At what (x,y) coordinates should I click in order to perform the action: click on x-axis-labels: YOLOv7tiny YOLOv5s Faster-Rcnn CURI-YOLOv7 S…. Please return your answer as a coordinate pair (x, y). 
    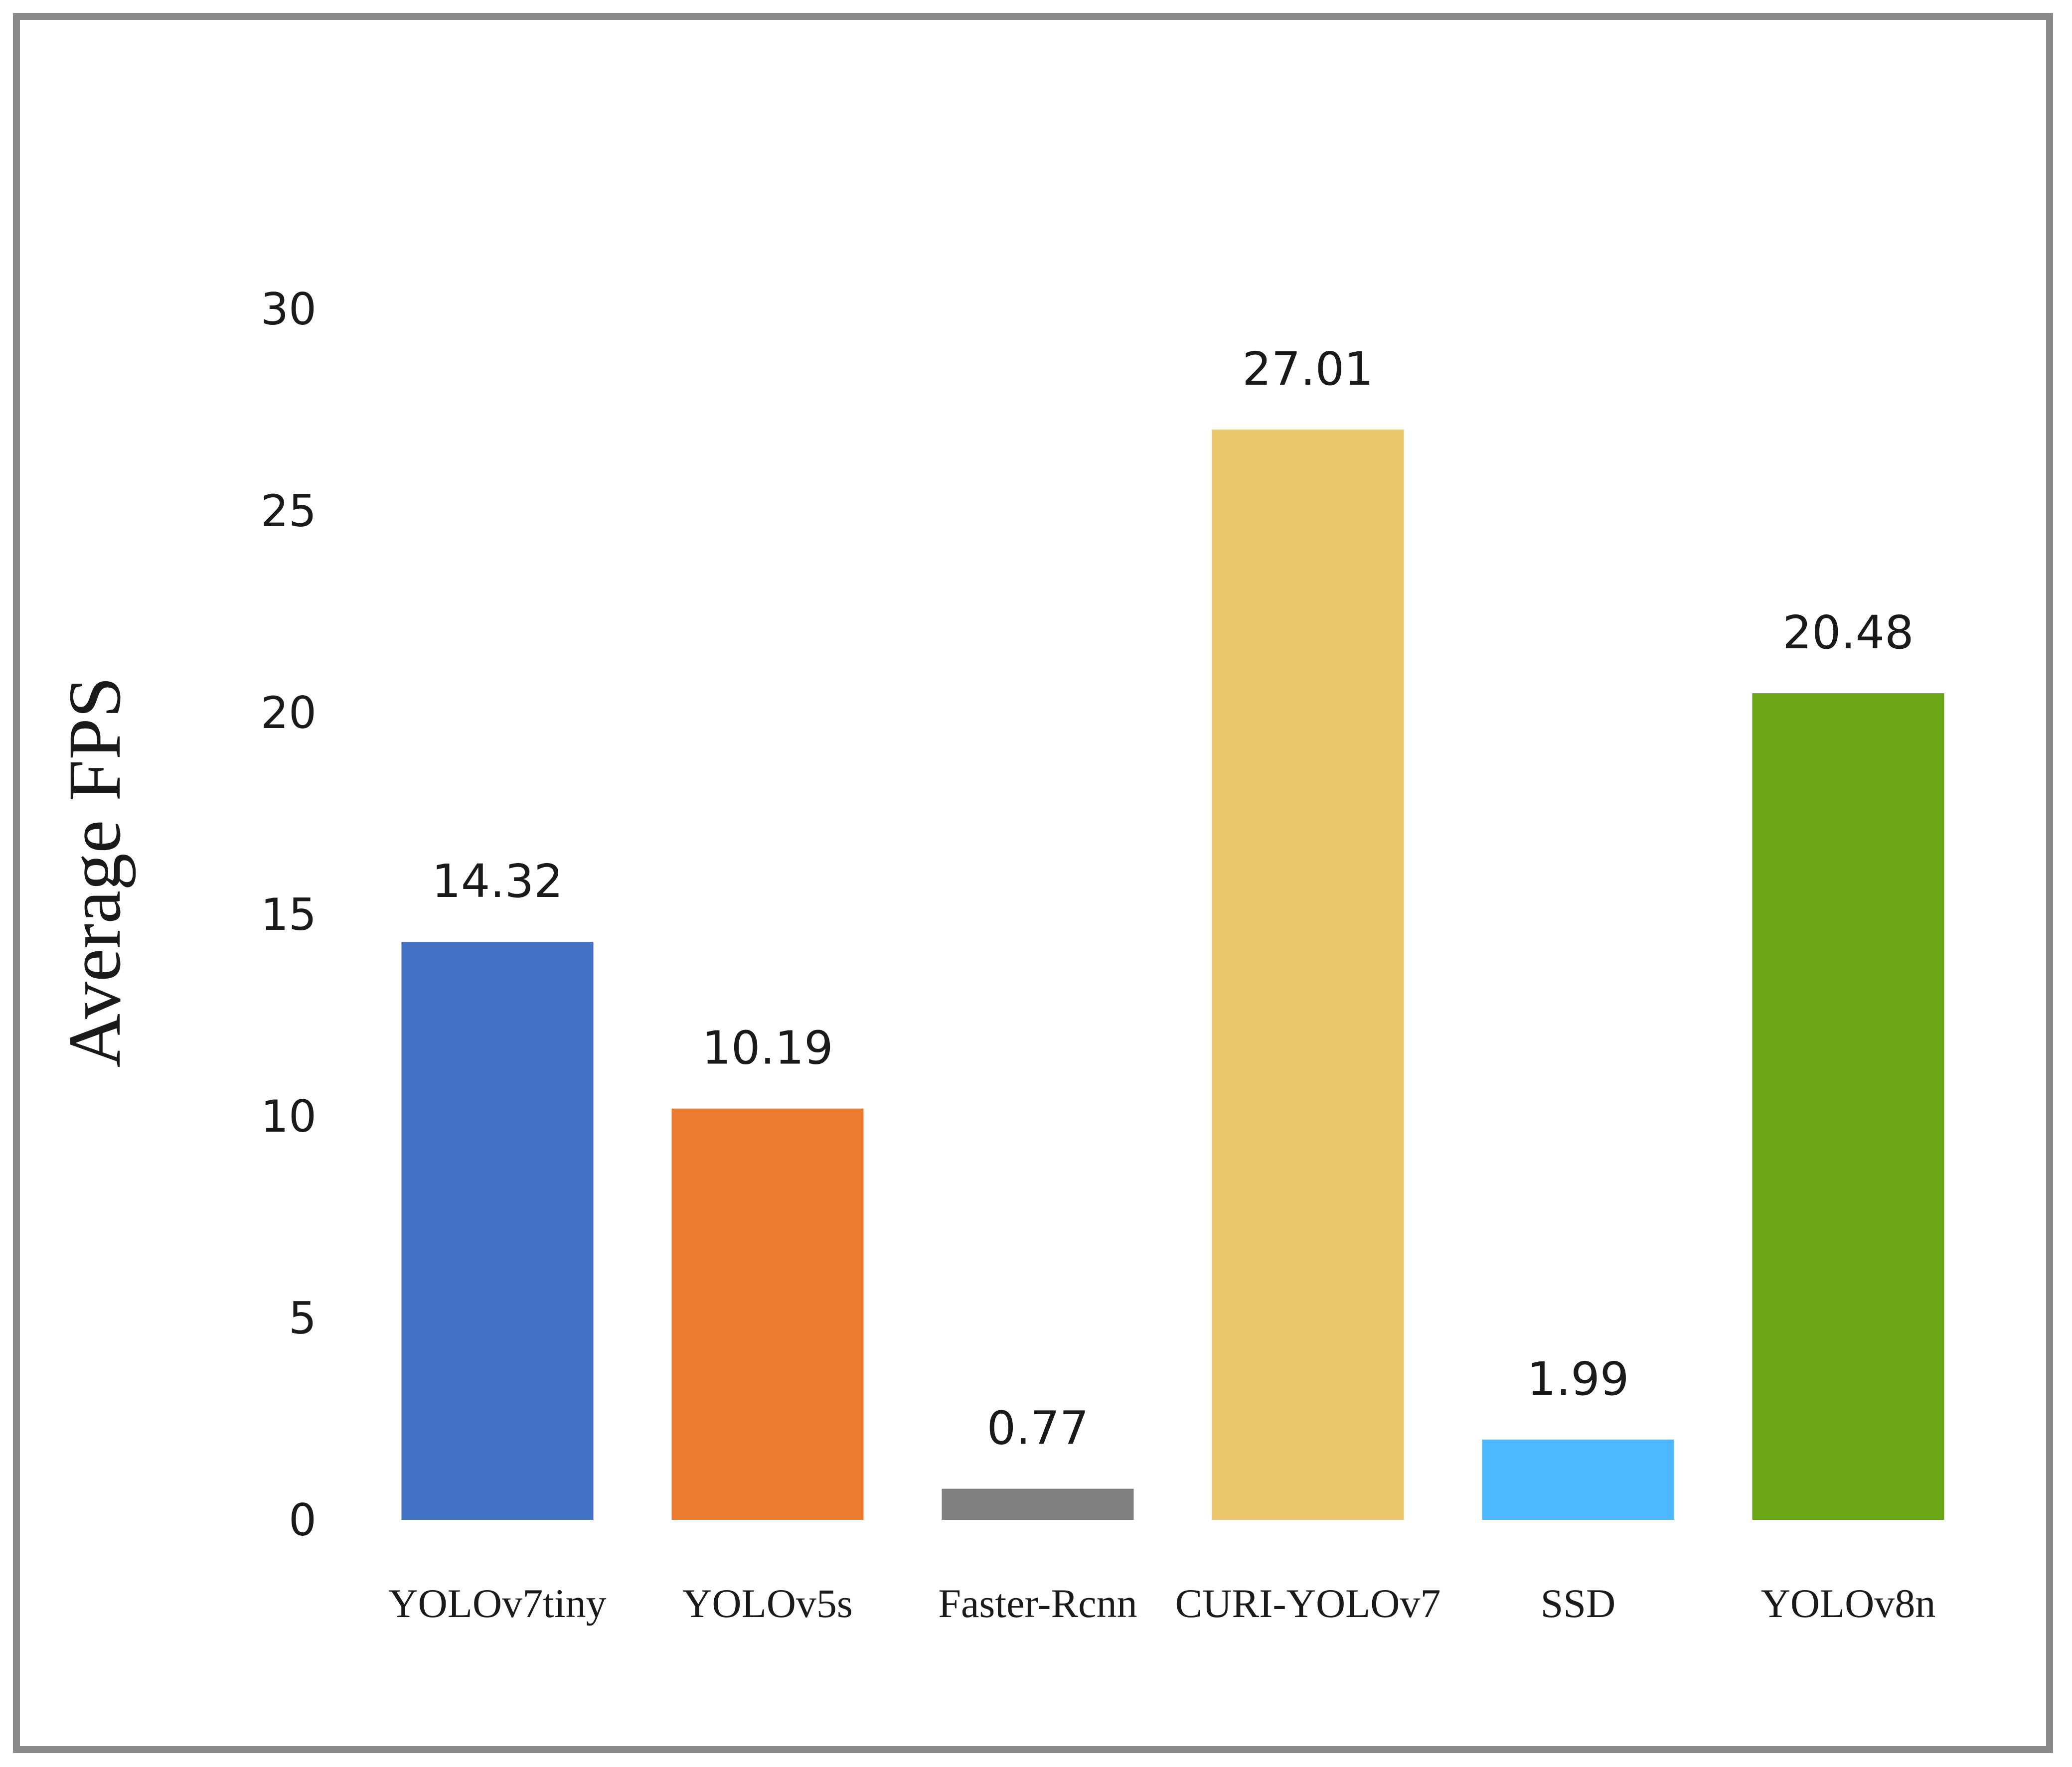
    Looking at the image, I should click on (1162, 1603).